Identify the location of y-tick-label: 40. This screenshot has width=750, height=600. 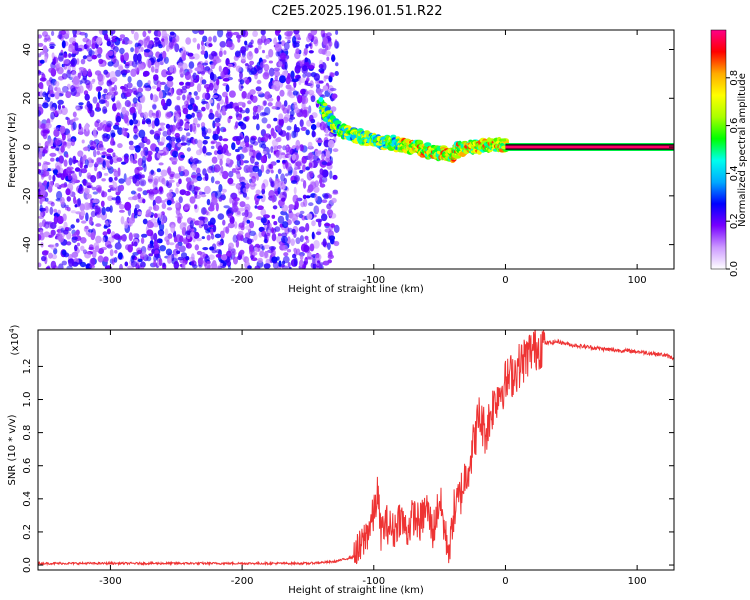
(27, 49).